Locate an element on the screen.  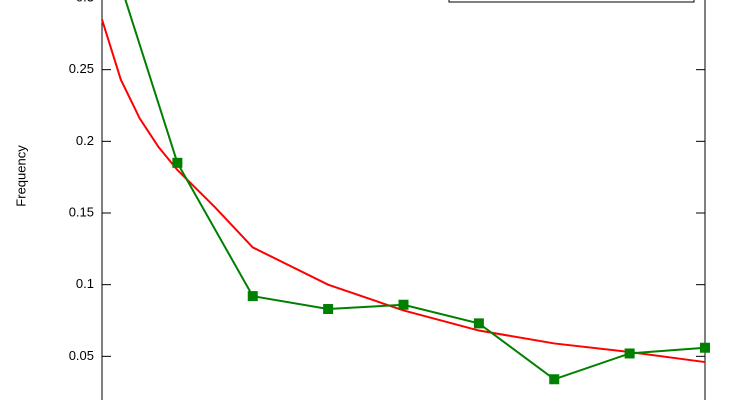
y-tick-label: 0.15 is located at coordinates (81, 211).